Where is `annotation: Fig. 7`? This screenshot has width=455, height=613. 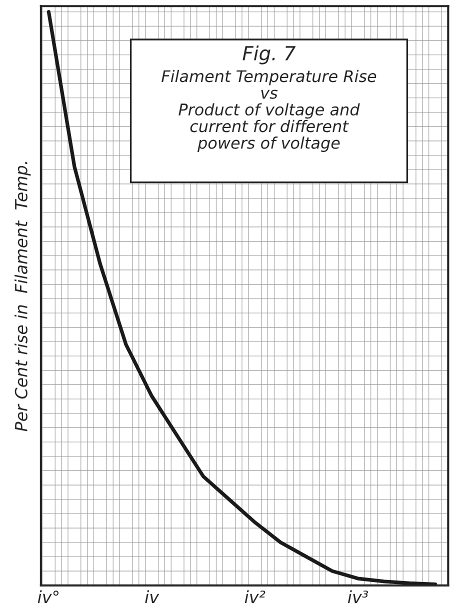
annotation: Fig. 7 is located at coordinates (269, 55).